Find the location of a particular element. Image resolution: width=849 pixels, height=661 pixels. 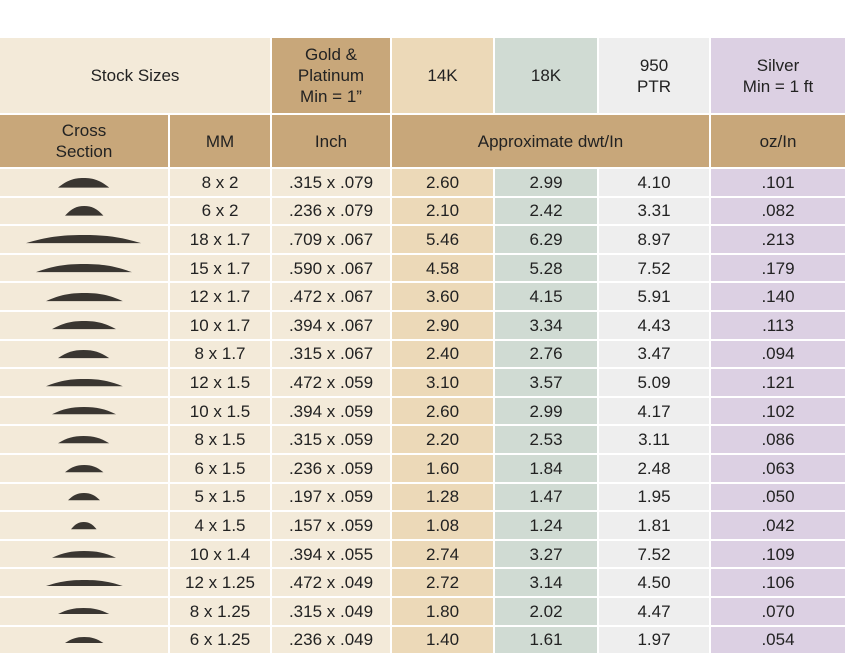

mm-header: MM is located at coordinates (220, 141).